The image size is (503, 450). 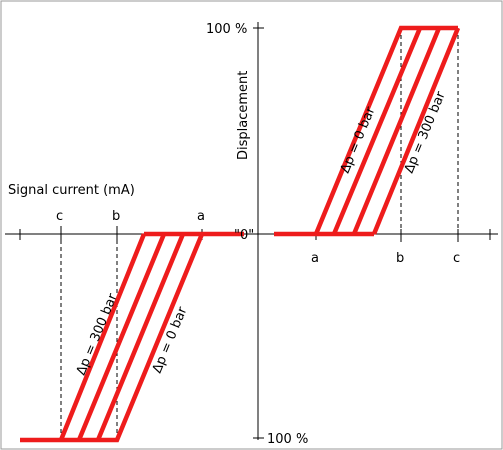 What do you see at coordinates (71, 190) in the screenshot?
I see `x-axis-title: Signal current (mA)` at bounding box center [71, 190].